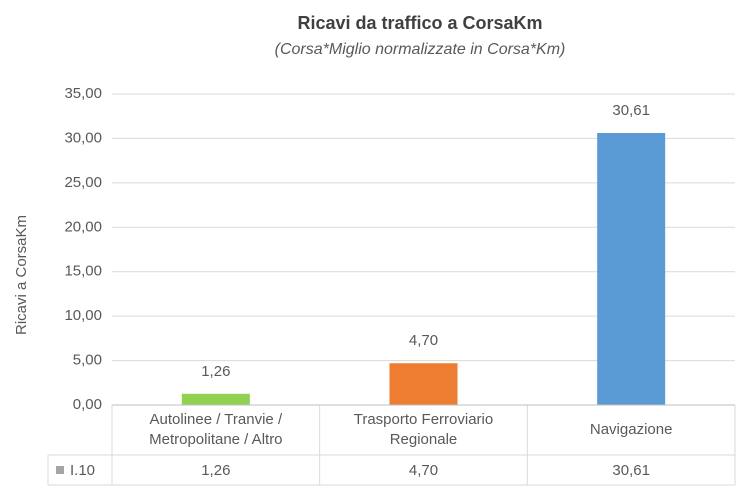 The image size is (753, 486). Describe the element at coordinates (631, 110) in the screenshot. I see `data-label: 30,61` at that location.